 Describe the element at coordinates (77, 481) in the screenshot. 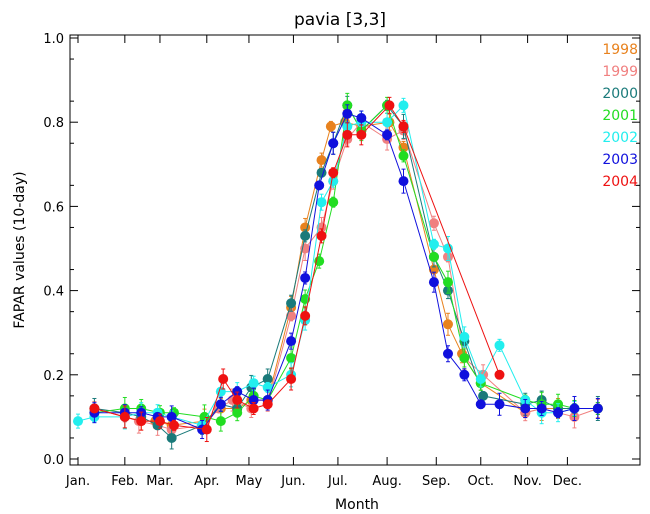

I see `x-tick-label: Jan.` at that location.